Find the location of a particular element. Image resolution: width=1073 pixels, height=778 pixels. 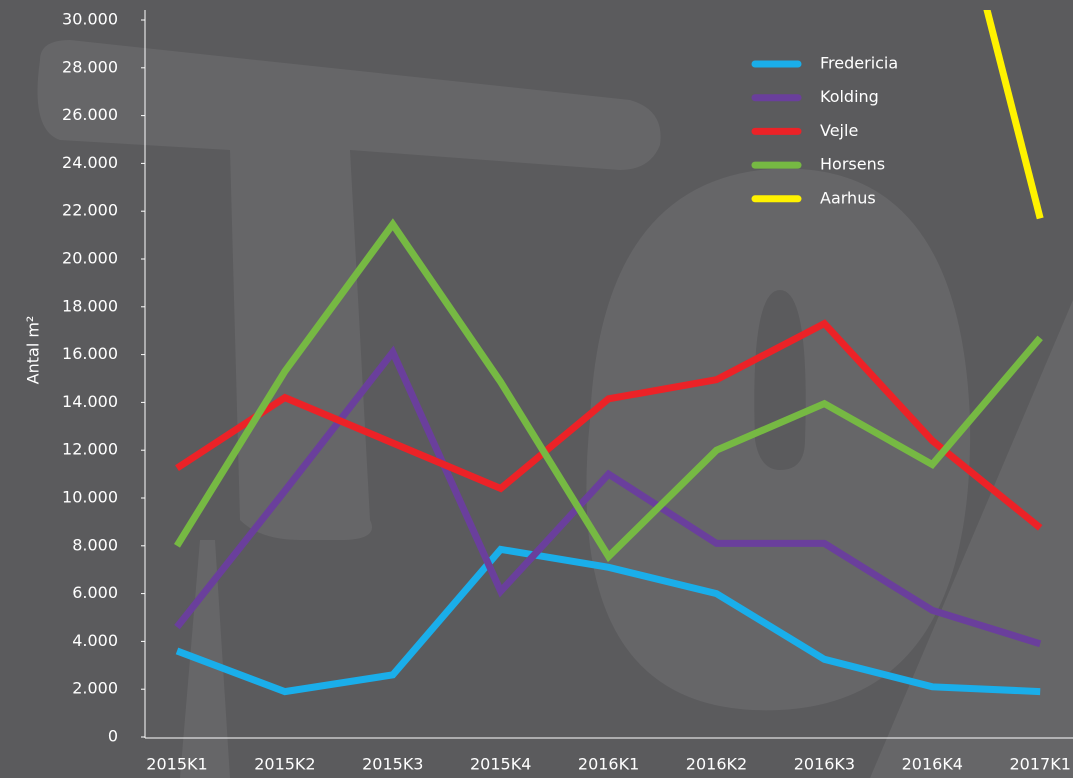

legend-label: Vejle is located at coordinates (839, 130).